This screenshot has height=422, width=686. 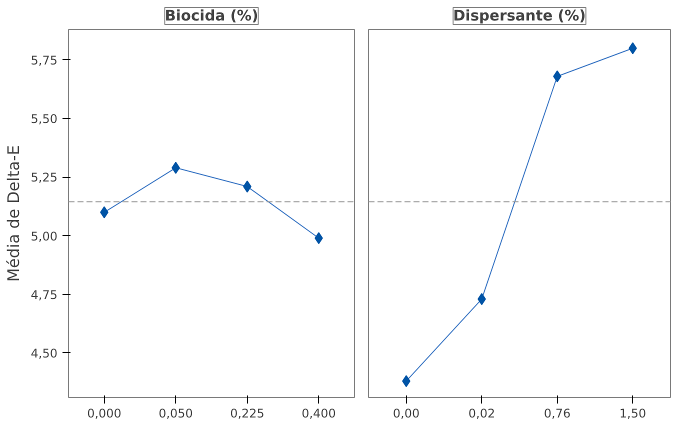 What do you see at coordinates (44, 177) in the screenshot?
I see `y-tick-label: 5,25` at bounding box center [44, 177].